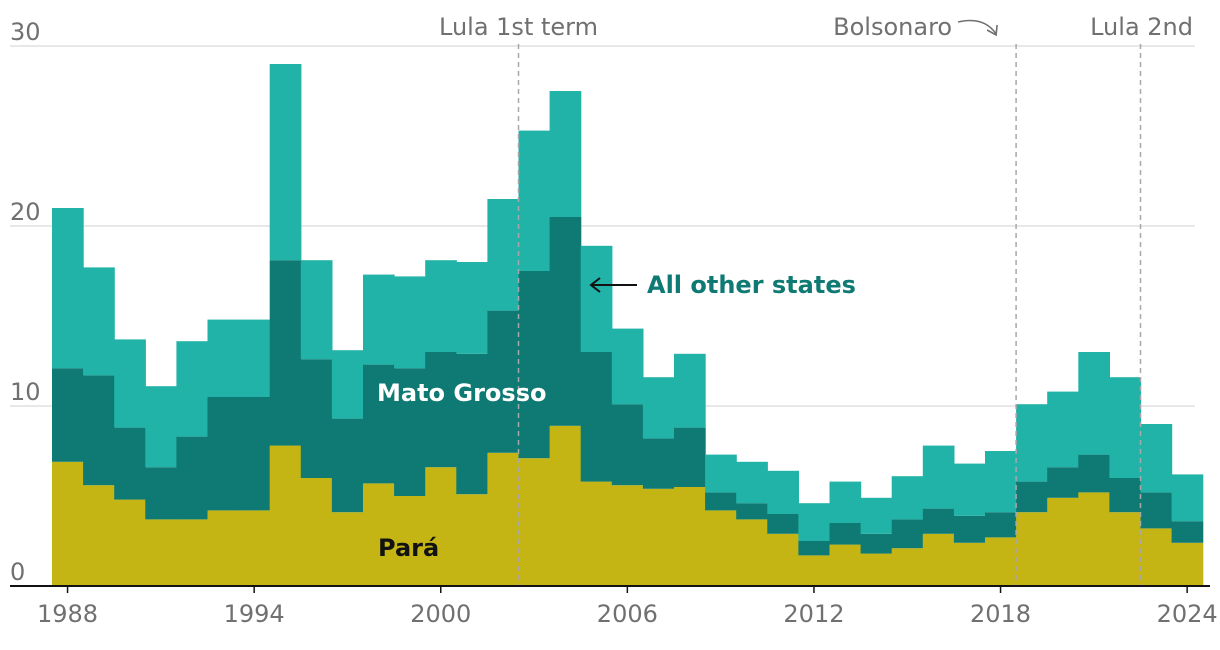 The height and width of the screenshot is (650, 1220). Describe the element at coordinates (410, 322) in the screenshot. I see `bar-other-1999` at that location.